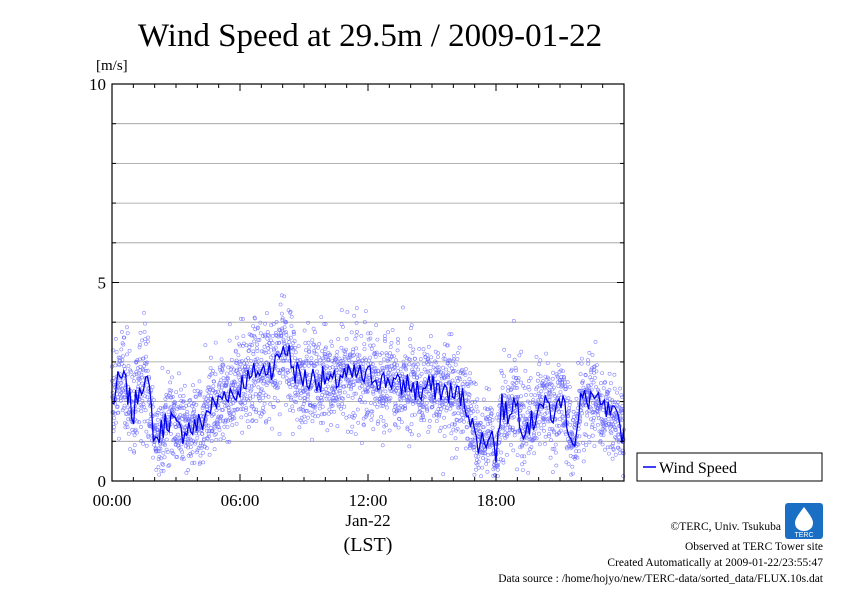 Image resolution: width=842 pixels, height=595 pixels. What do you see at coordinates (304, 500) in the screenshot?
I see `x-axis-tick-labels: 00:00 06:00 12:00 18:00` at bounding box center [304, 500].